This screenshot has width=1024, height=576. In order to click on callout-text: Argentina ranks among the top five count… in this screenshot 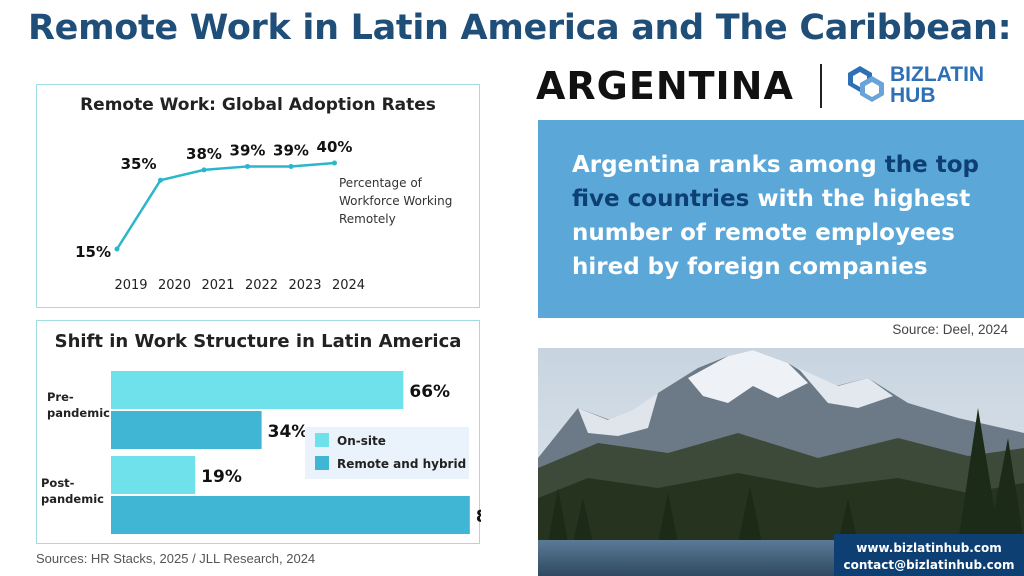, I will do `click(784, 216)`.